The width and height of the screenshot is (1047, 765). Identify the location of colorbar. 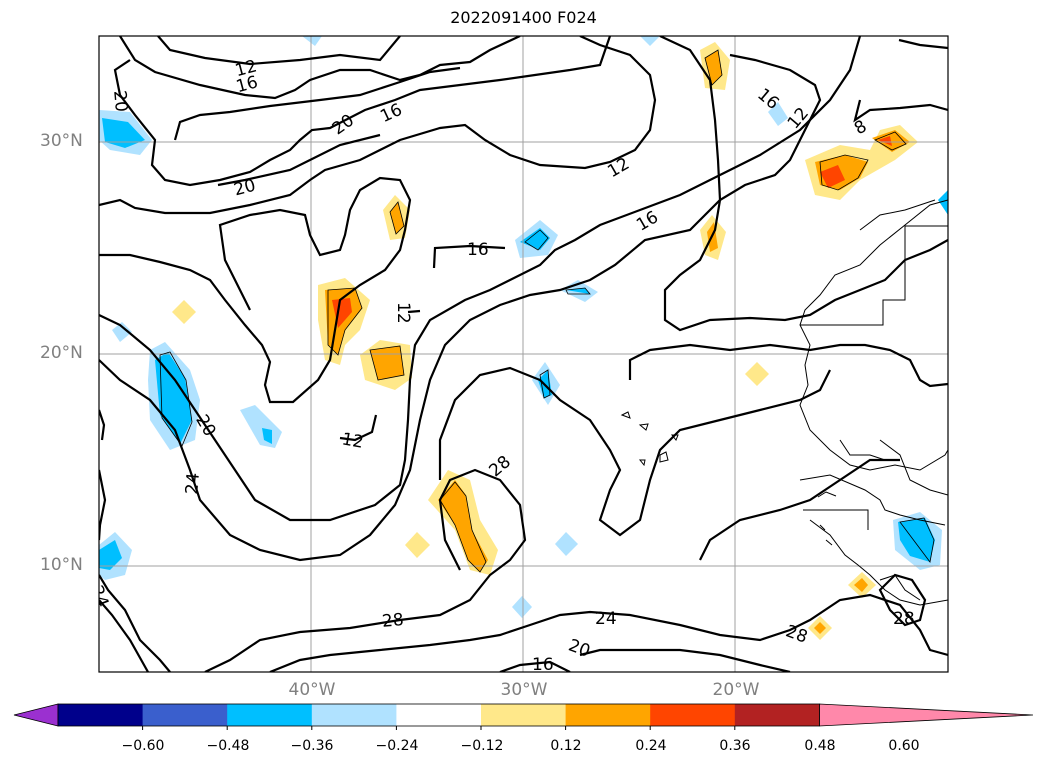
(523, 716).